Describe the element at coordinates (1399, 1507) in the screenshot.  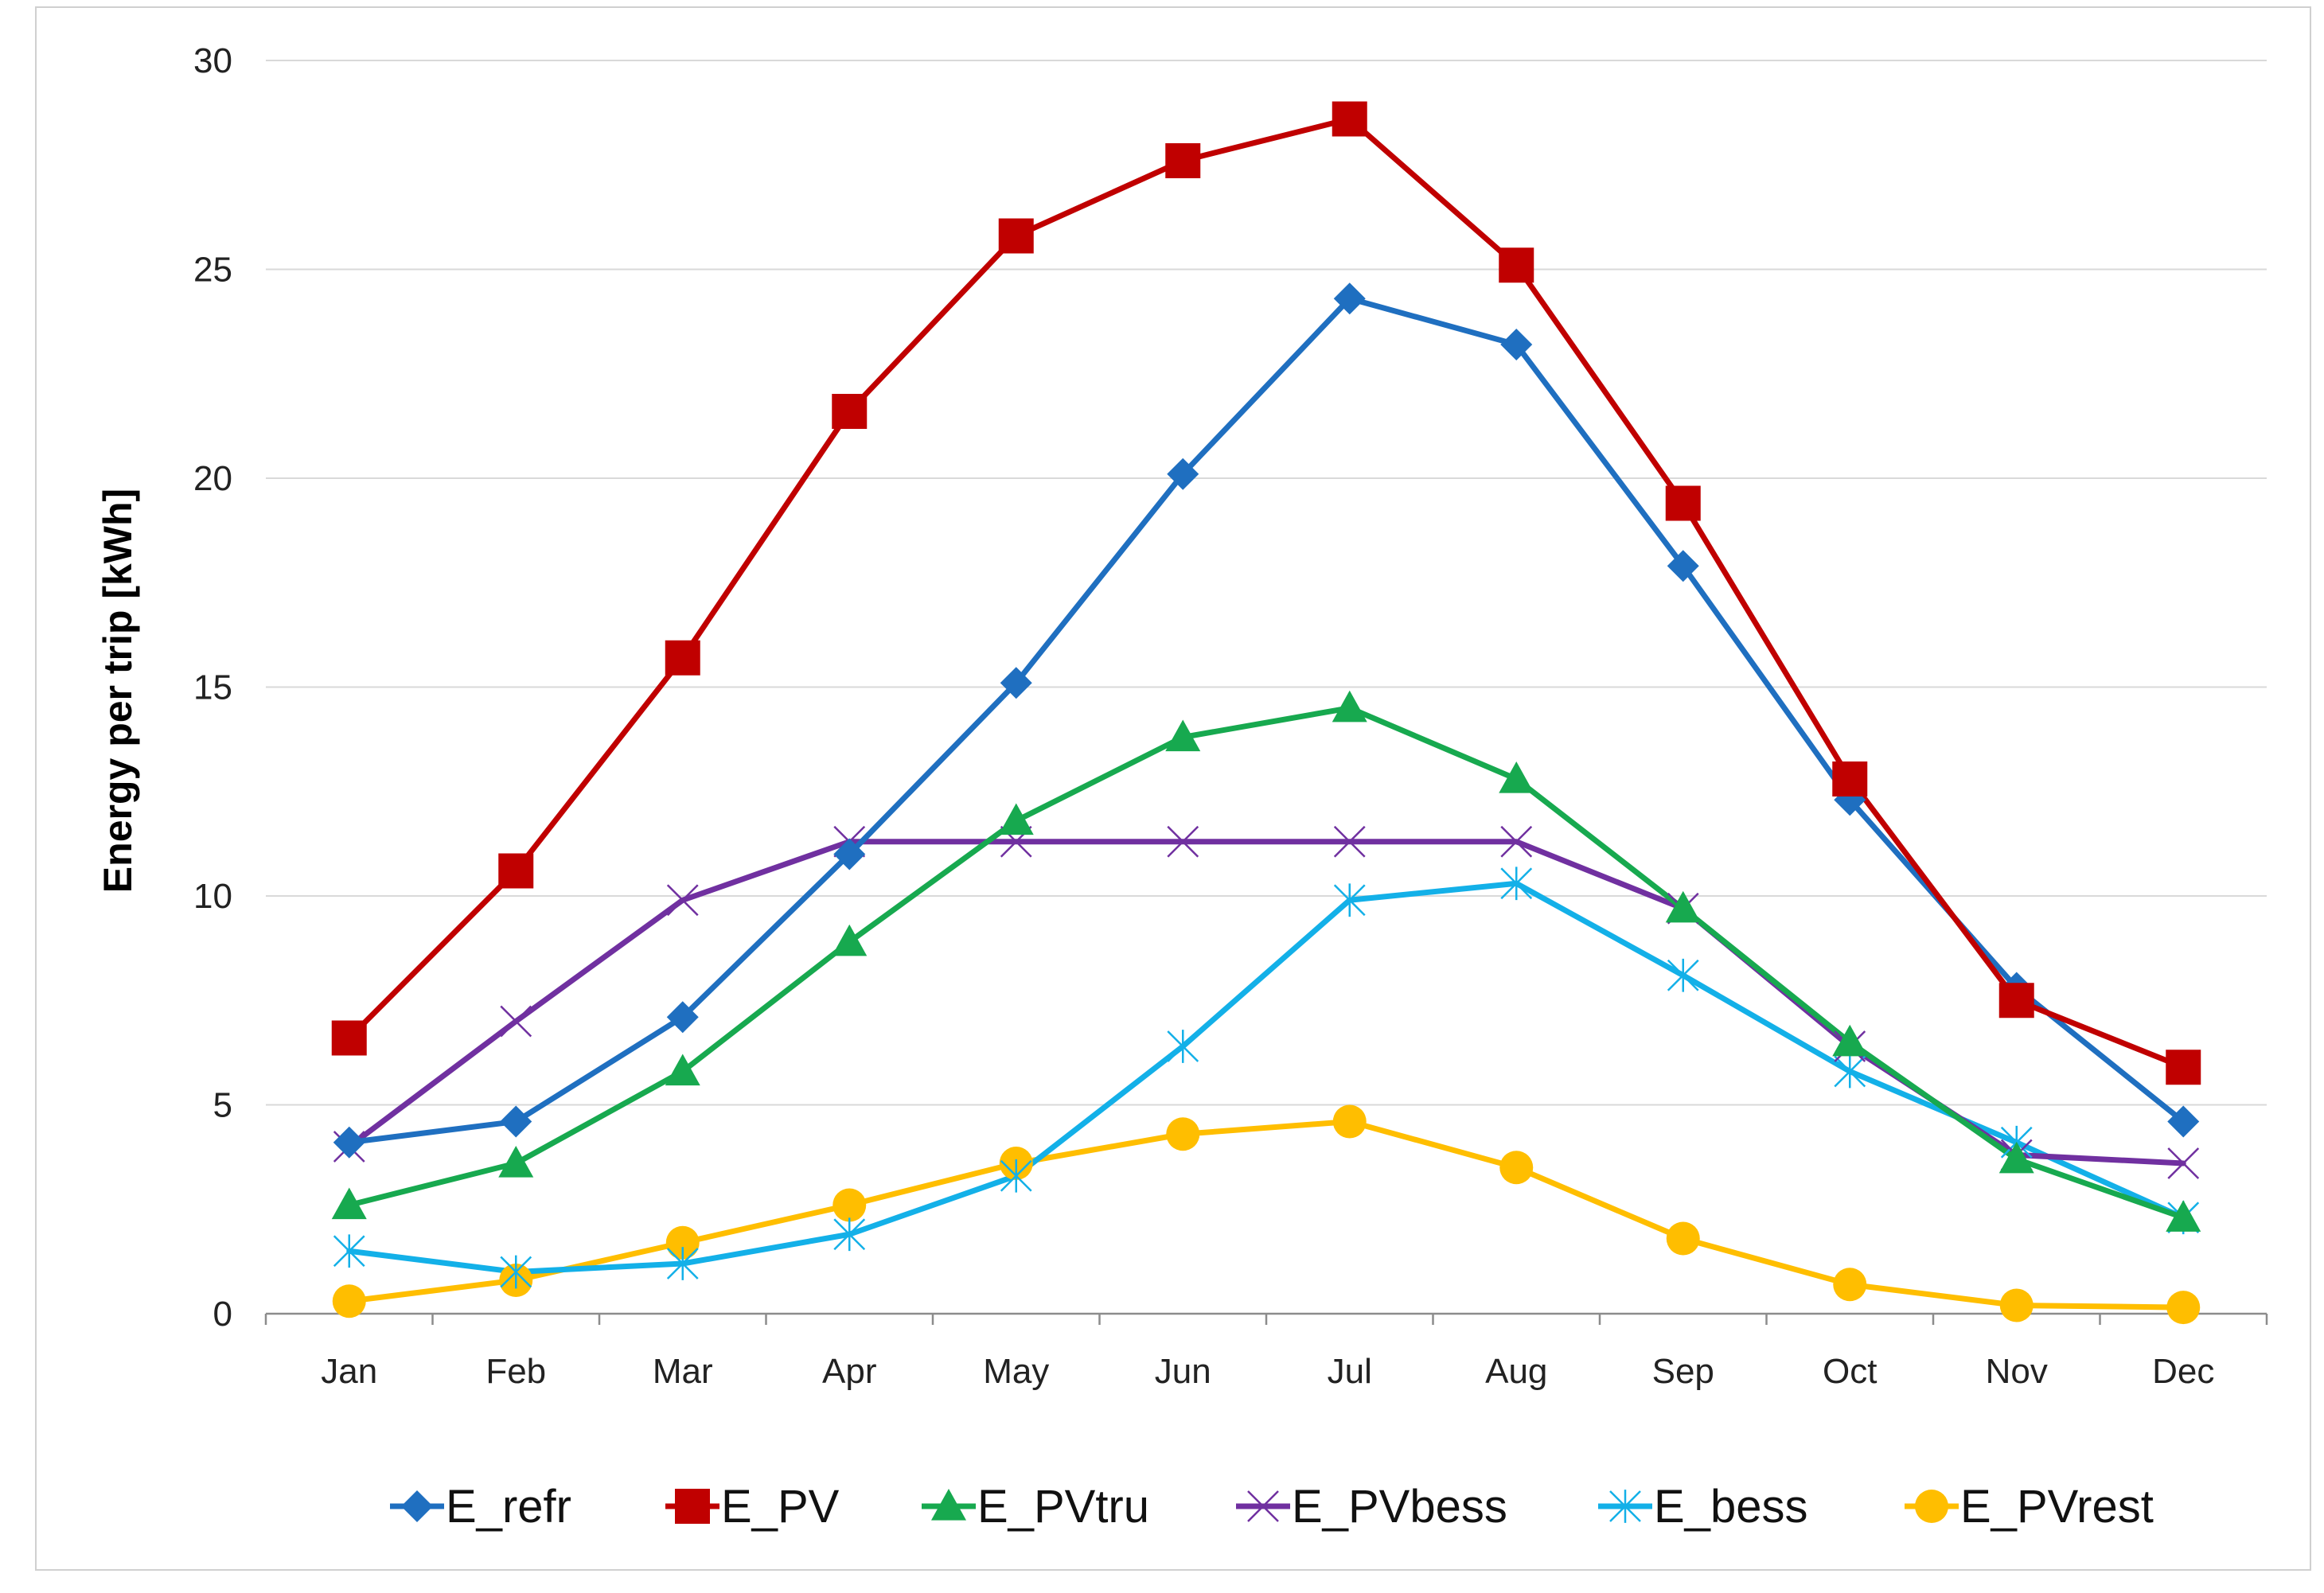
I see `legend-label-E_PVbess: E_PVbess` at that location.